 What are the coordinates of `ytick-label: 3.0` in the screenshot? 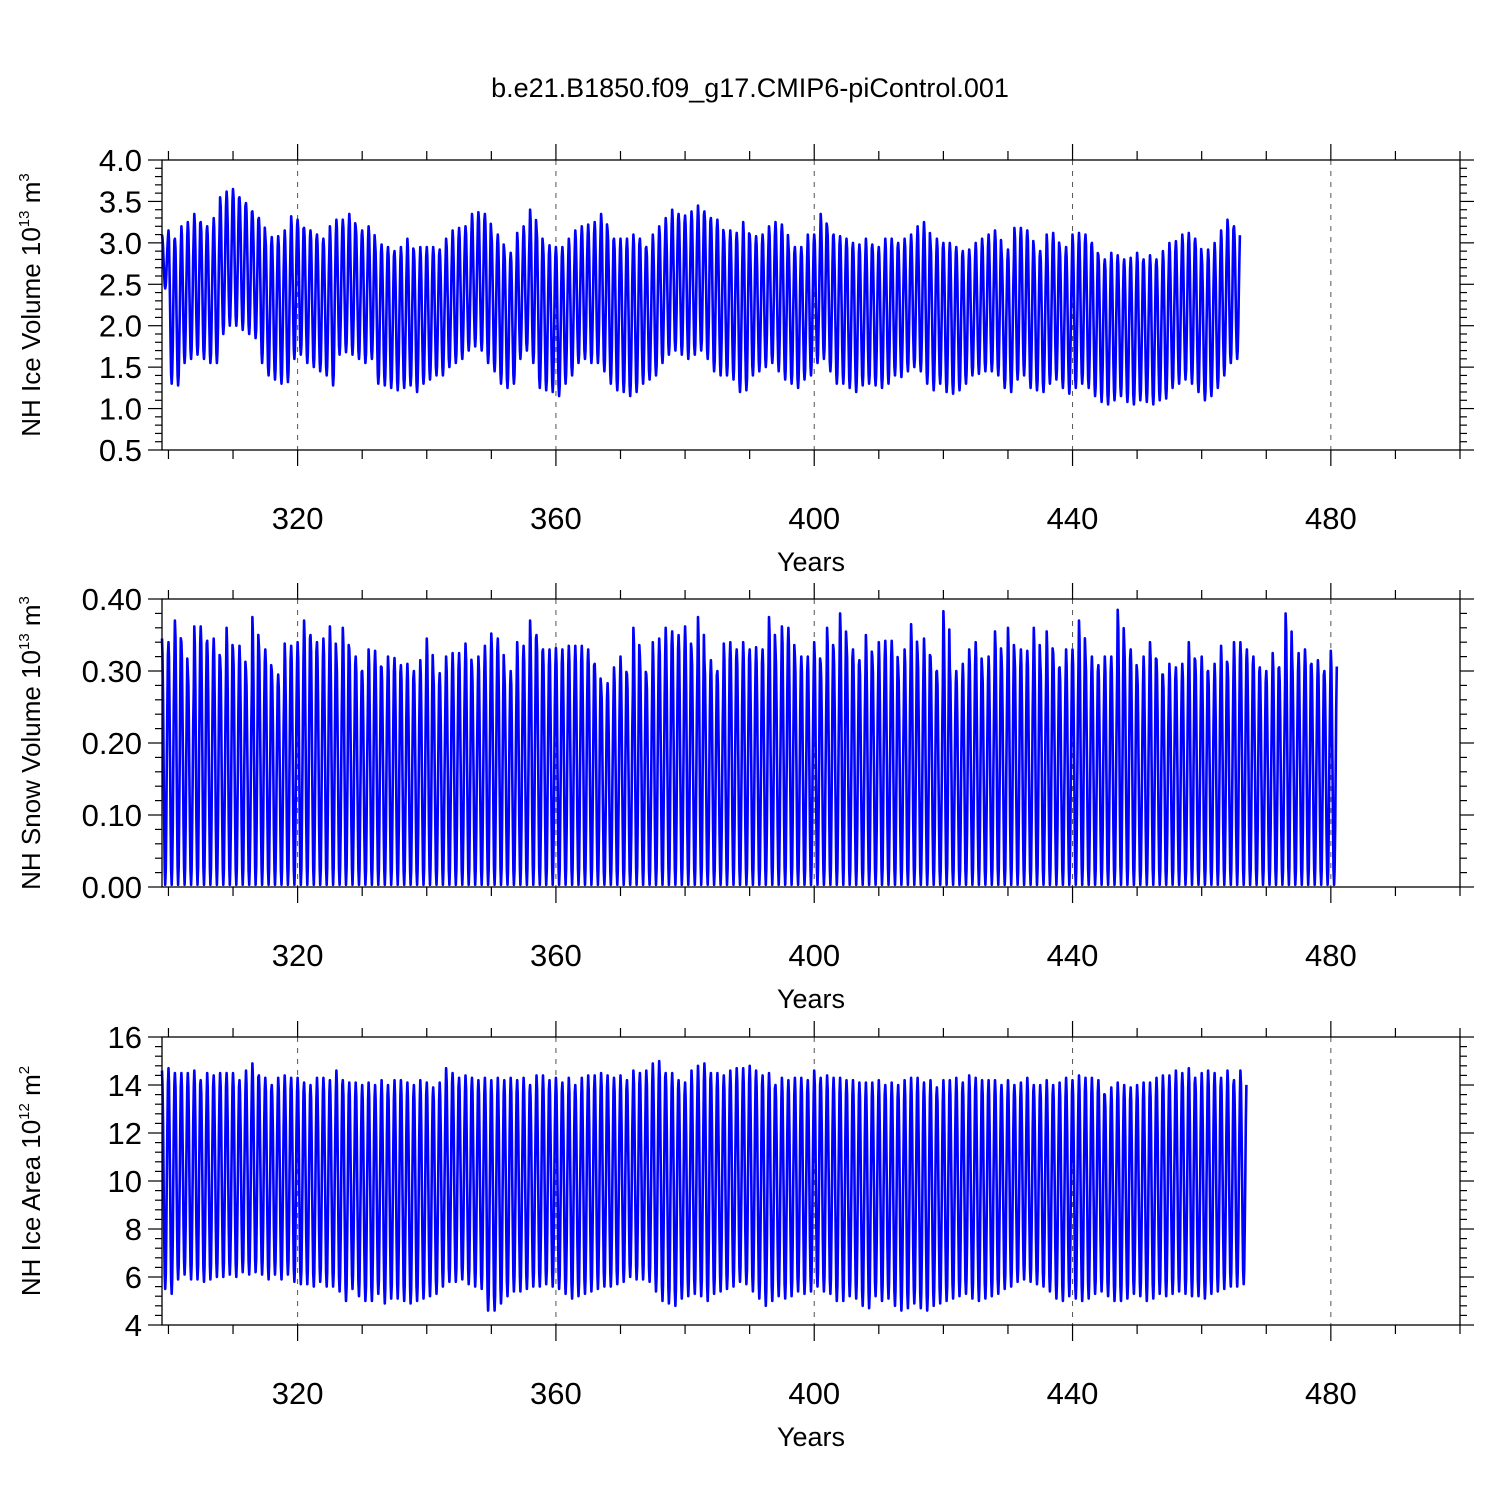 It's located at (120, 243).